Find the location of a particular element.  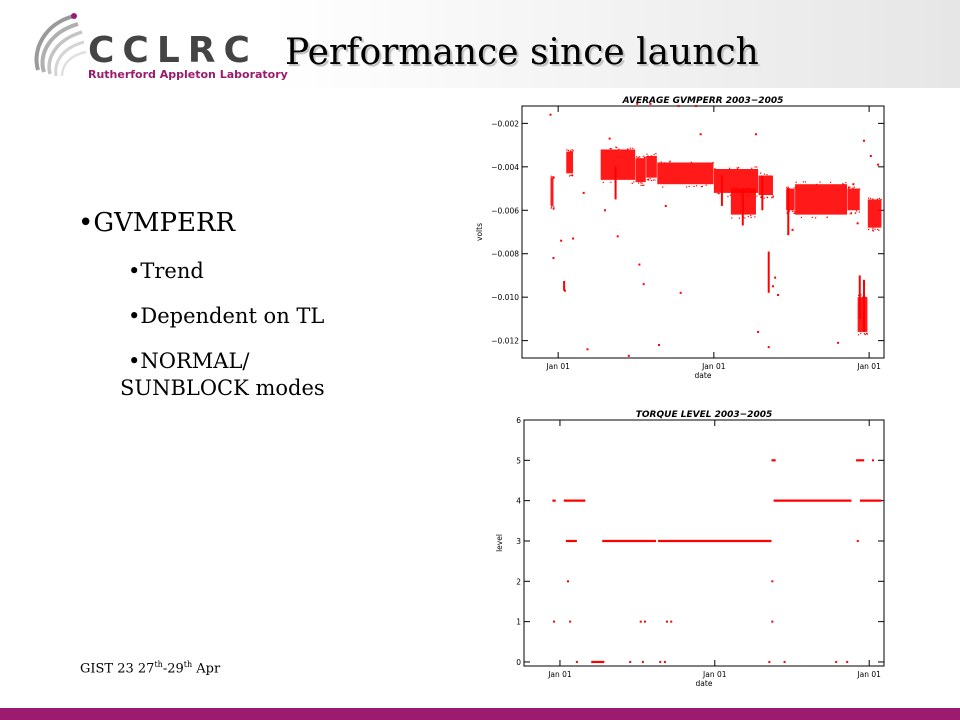

torque-xaxis-label: date is located at coordinates (704, 683).